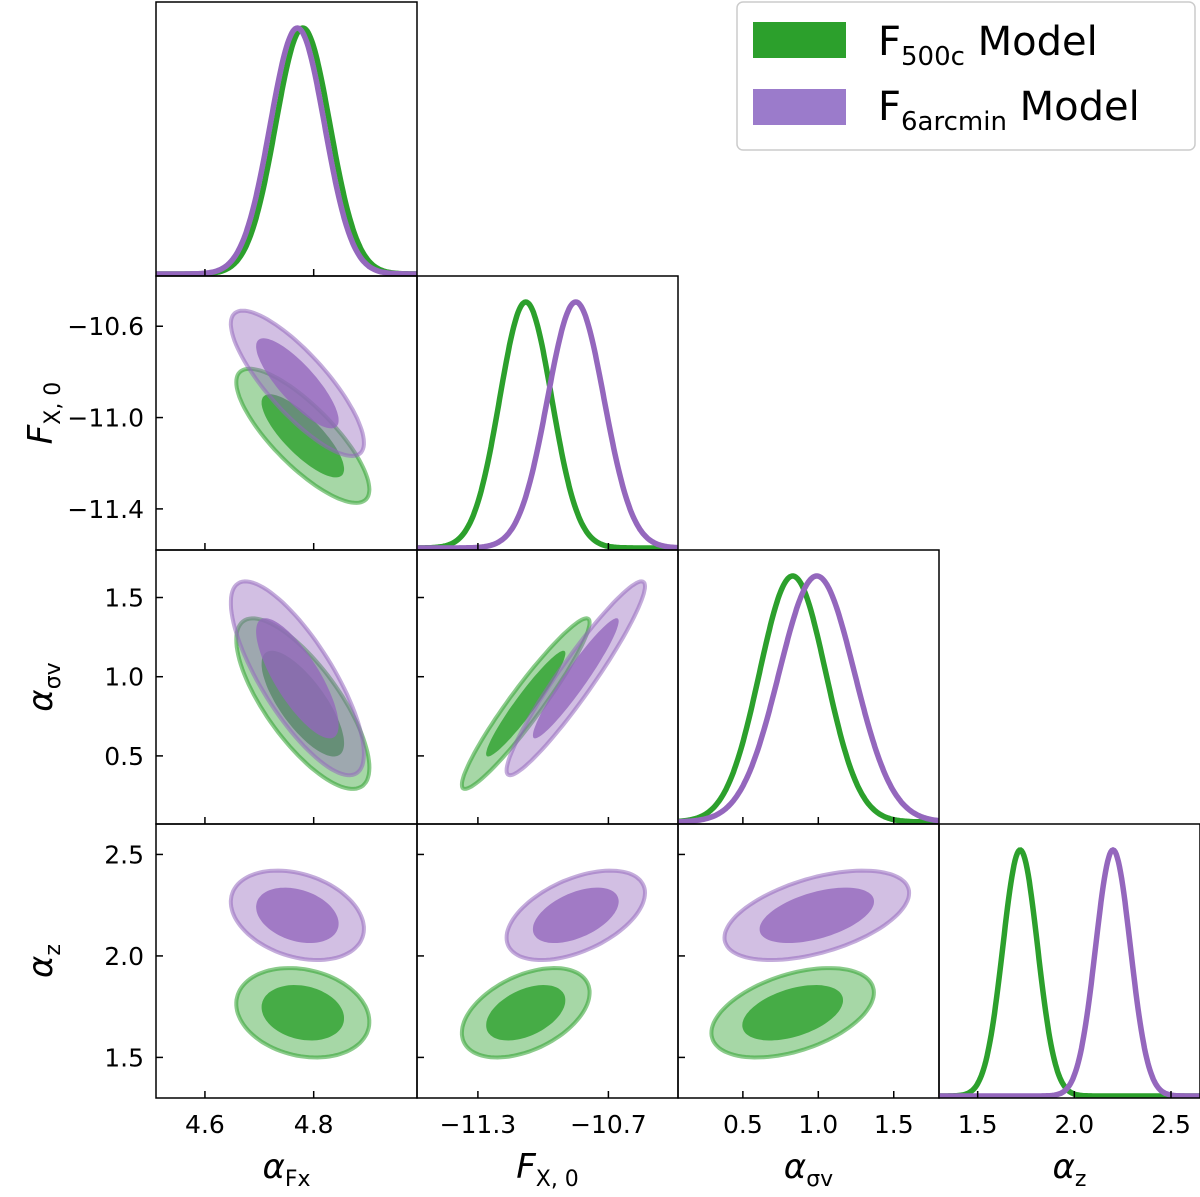 Image resolution: width=1200 pixels, height=1197 pixels. I want to click on legend-frame, so click(966, 76).